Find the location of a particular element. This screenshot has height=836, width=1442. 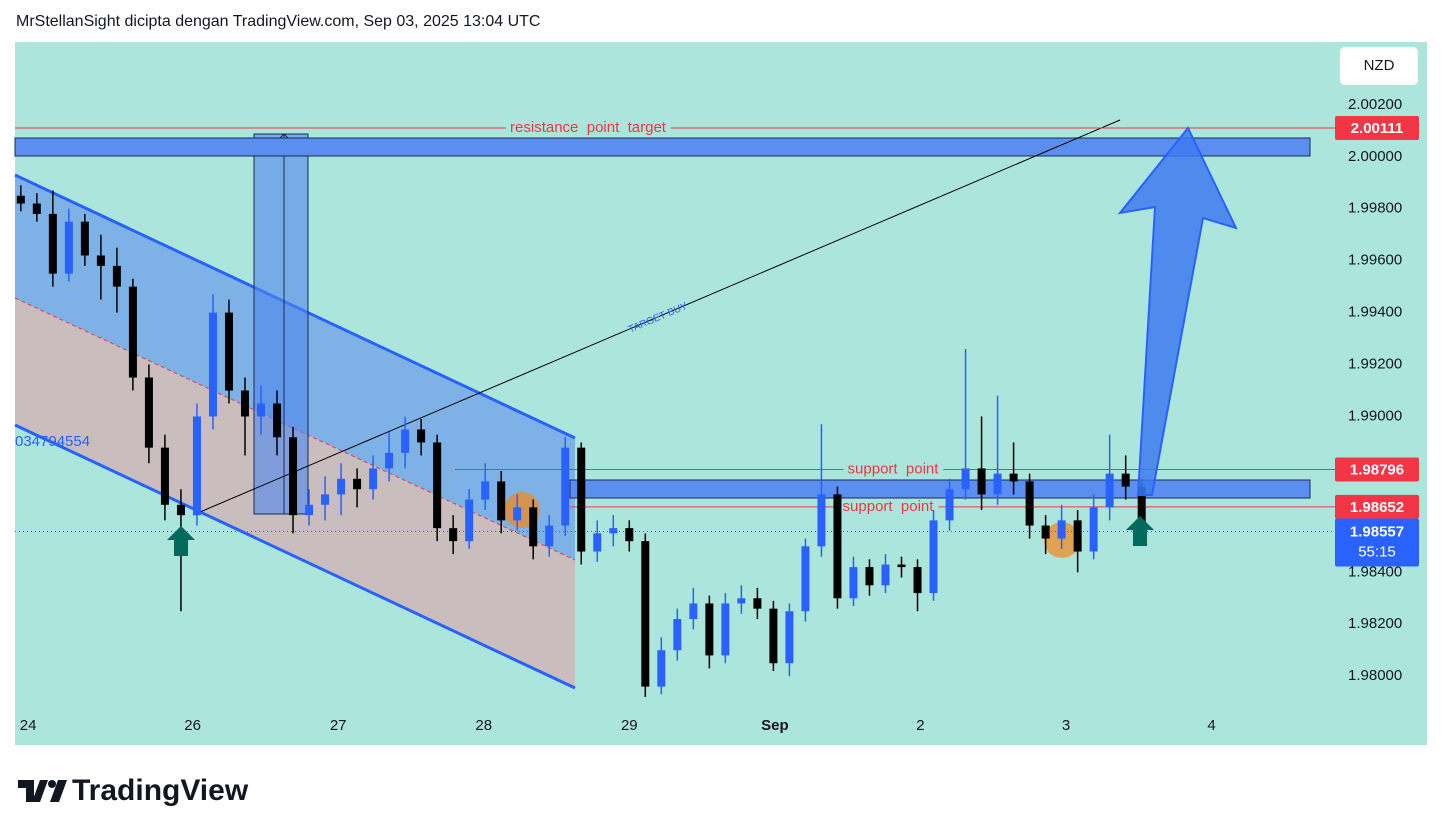

currency-label: NZD is located at coordinates (1379, 65).